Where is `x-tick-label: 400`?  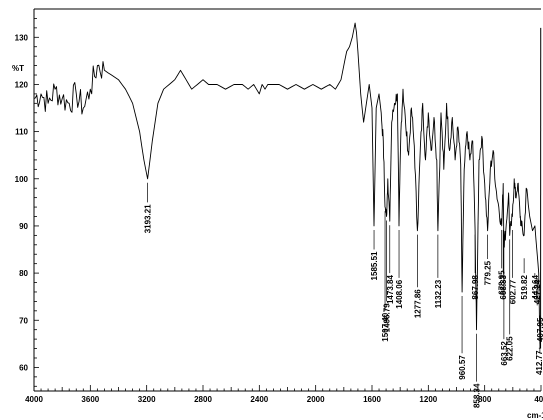
x-tick-label: 400 is located at coordinates (538, 399).